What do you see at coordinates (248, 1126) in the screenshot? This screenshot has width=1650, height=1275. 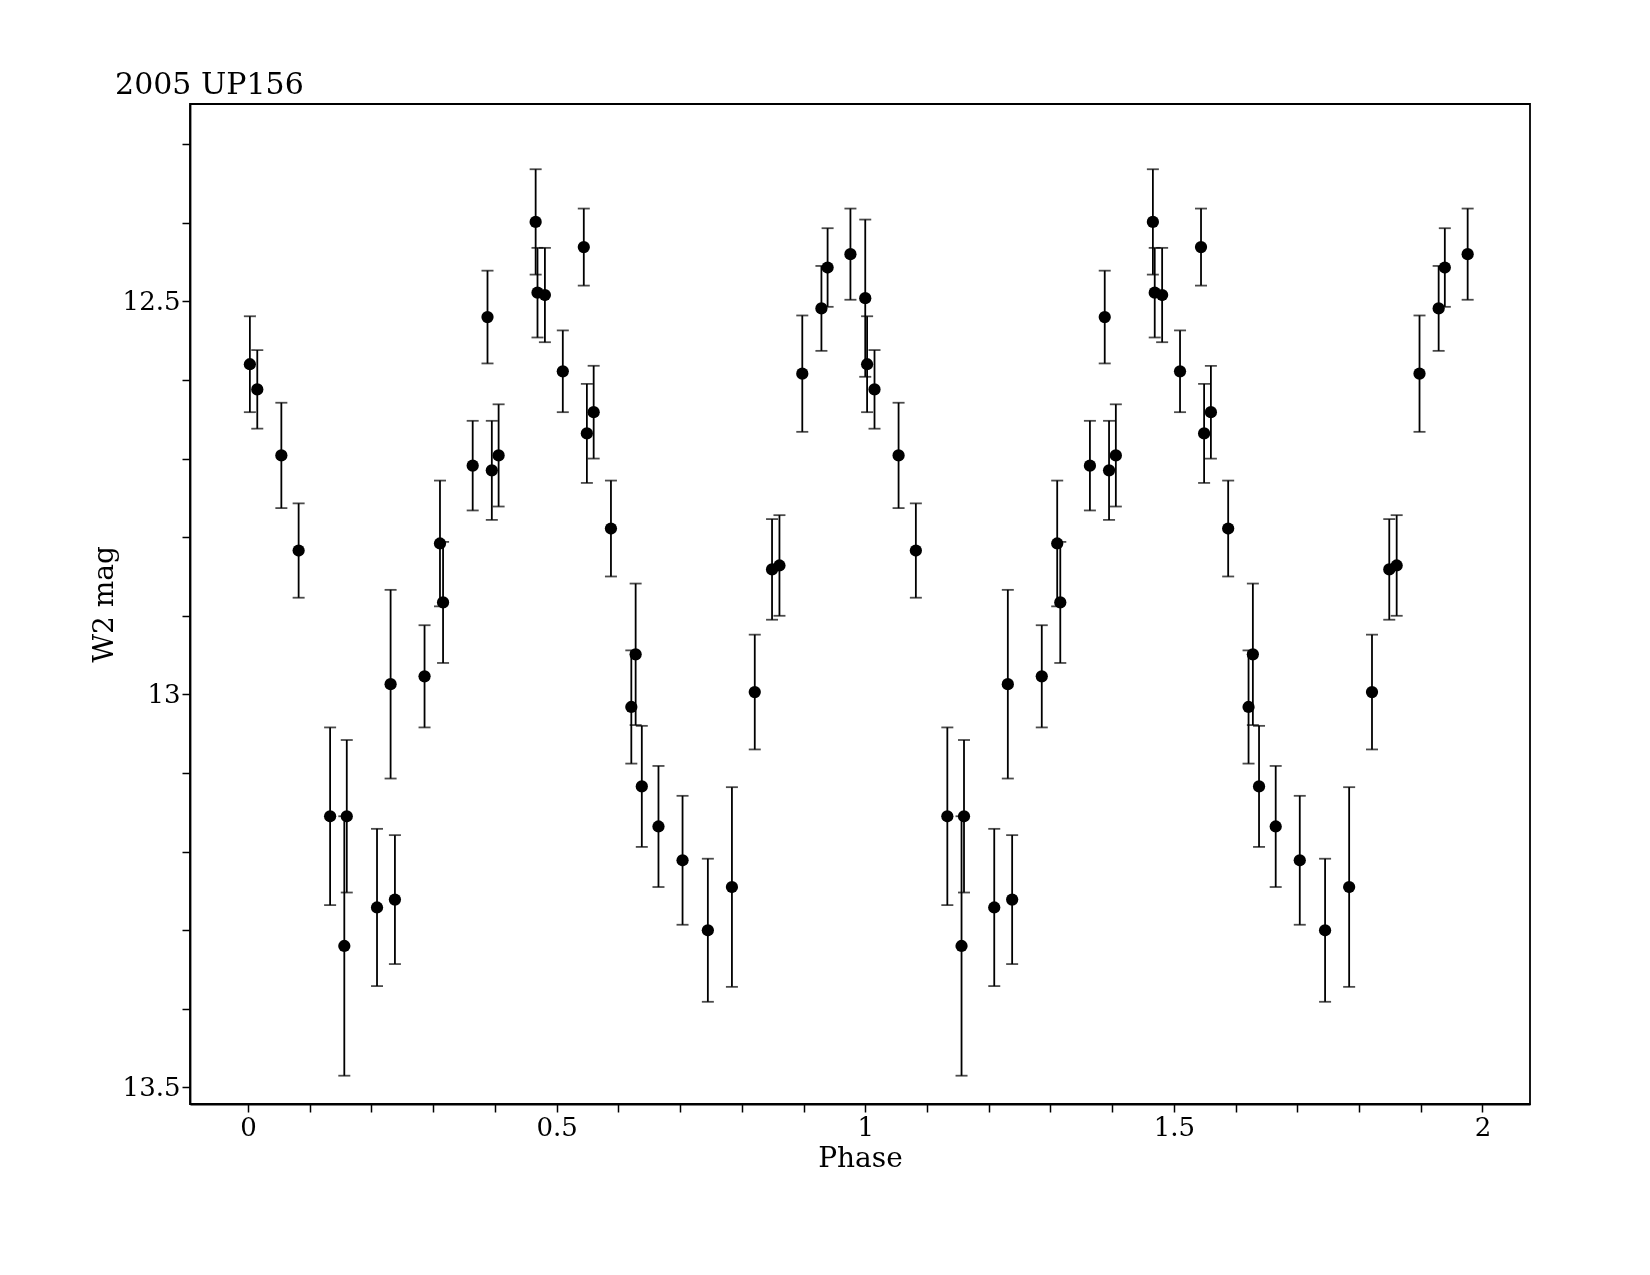 I see `x-tick-label: 0` at bounding box center [248, 1126].